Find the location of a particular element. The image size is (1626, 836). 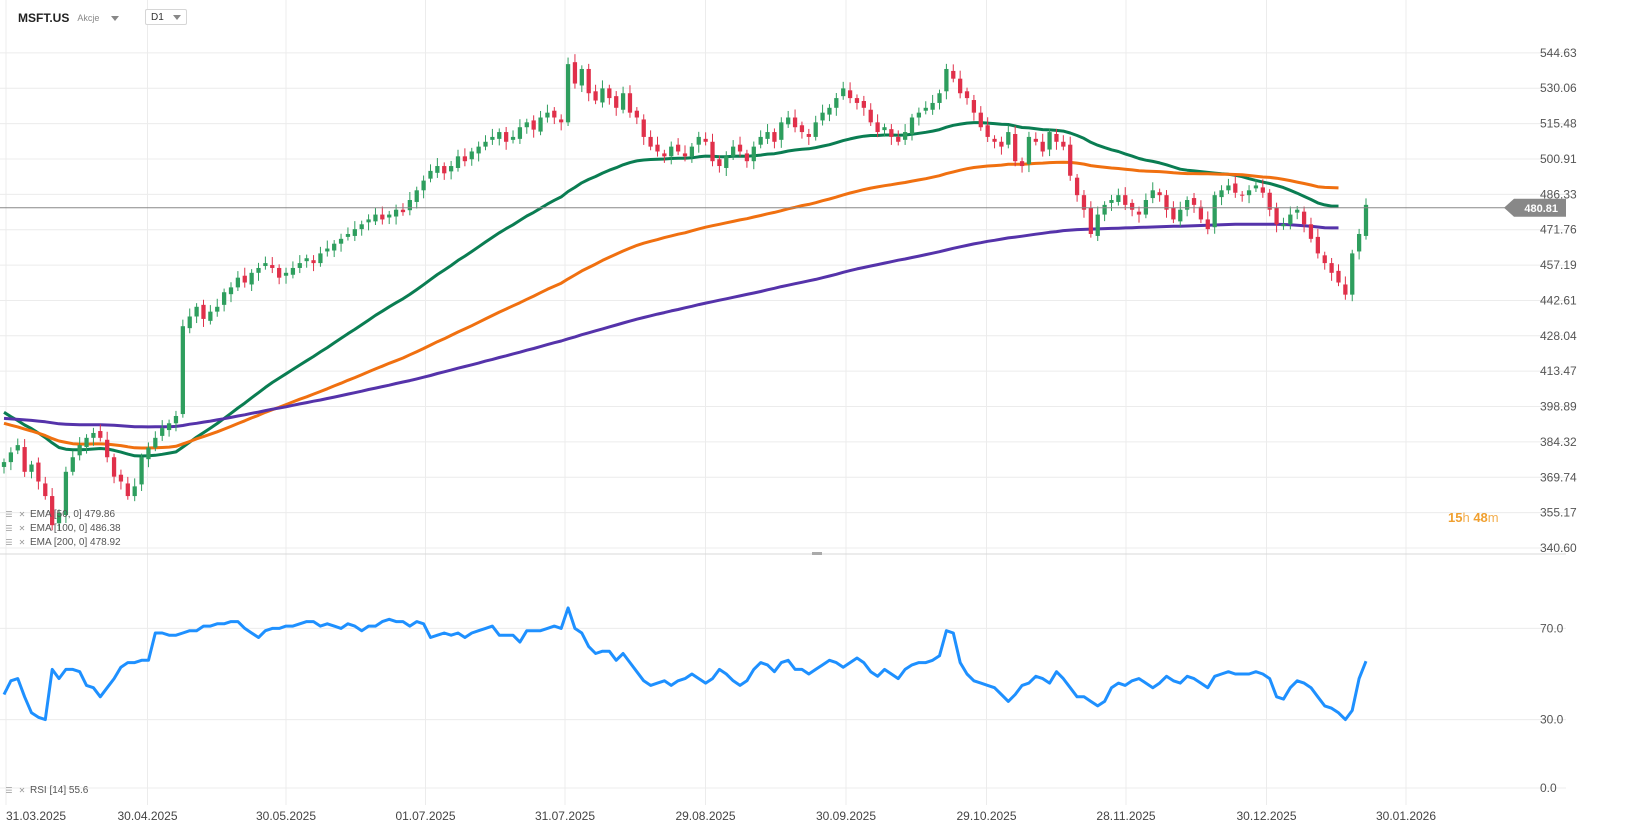

indicator-legend-ema200: ☰ ✕ EMA [200, 0] 478.92 is located at coordinates (62, 542).